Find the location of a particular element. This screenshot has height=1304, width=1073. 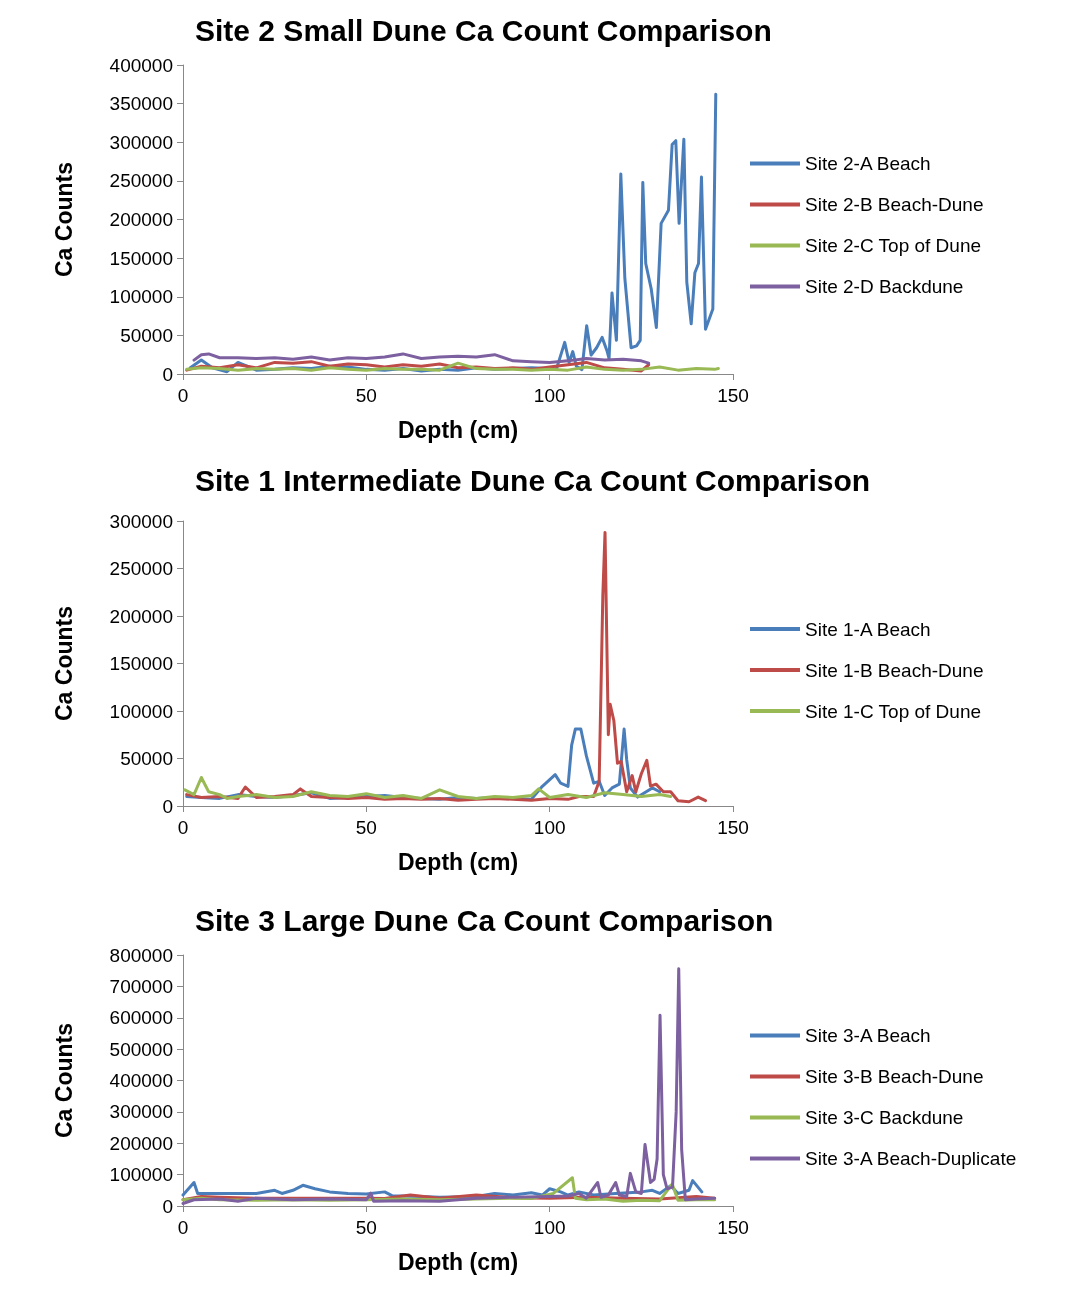

legend-label: Site 3-B Beach-Dune is located at coordinates (894, 1076).